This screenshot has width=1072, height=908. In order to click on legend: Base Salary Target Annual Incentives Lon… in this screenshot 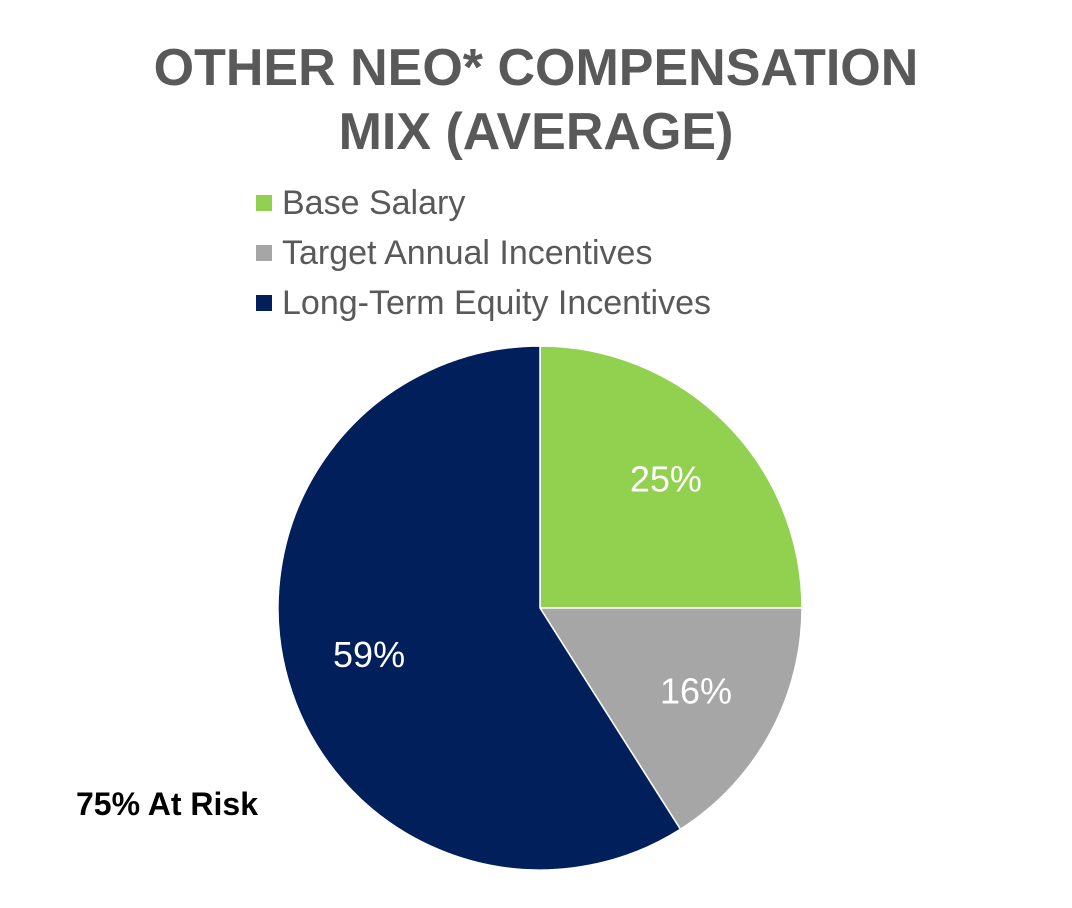, I will do `click(483, 253)`.